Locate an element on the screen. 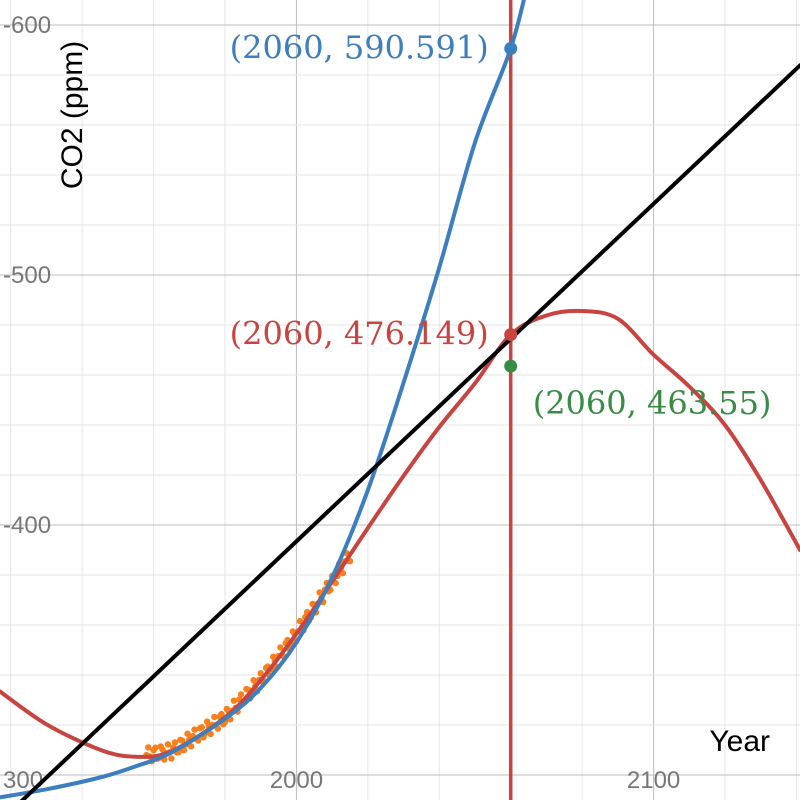 The width and height of the screenshot is (800, 800). y-tick-label: -600 is located at coordinates (27, 25).